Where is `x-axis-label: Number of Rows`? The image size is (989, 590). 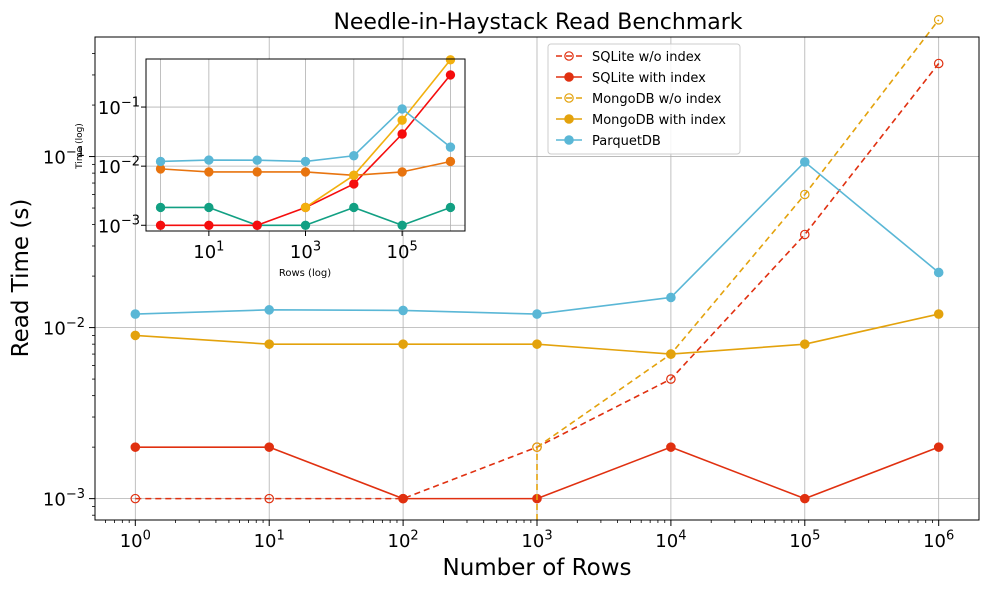 x-axis-label: Number of Rows is located at coordinates (537, 568).